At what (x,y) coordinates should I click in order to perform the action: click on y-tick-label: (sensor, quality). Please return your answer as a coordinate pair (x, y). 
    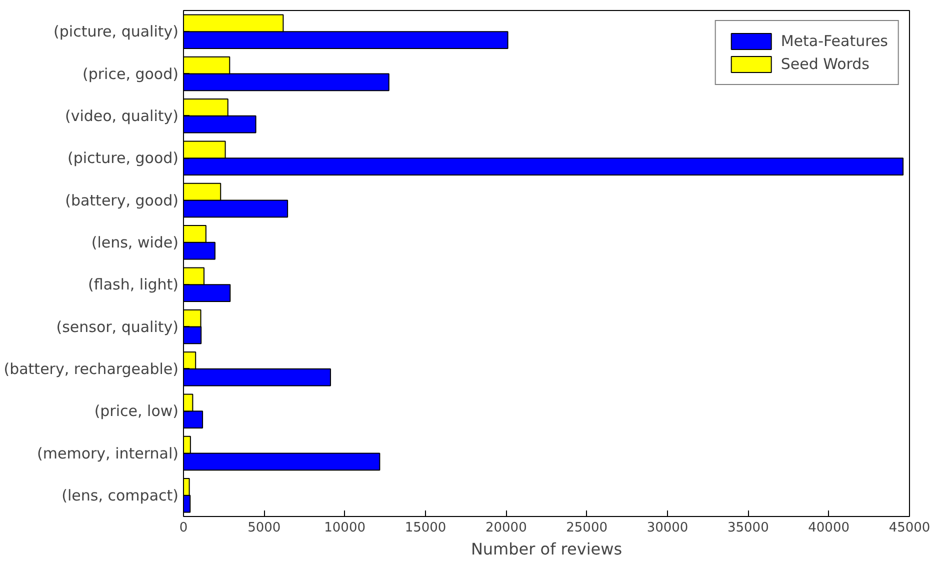
    Looking at the image, I should click on (117, 327).